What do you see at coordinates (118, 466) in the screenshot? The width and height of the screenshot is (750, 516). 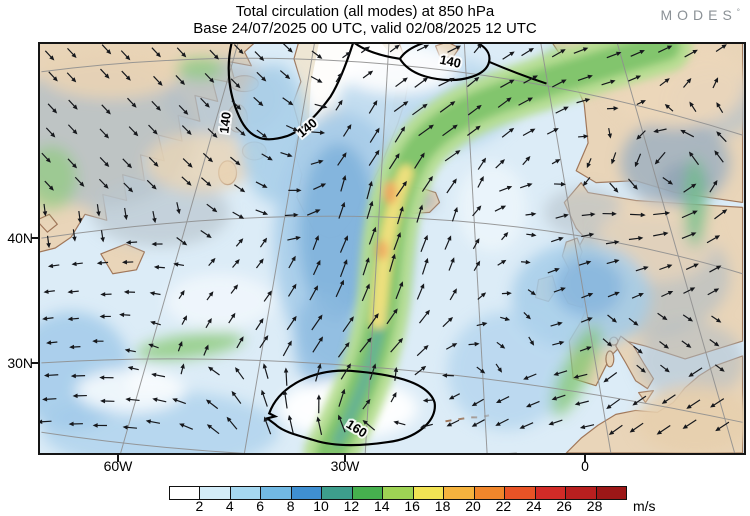 I see `x-axis-label-60w: 60W` at bounding box center [118, 466].